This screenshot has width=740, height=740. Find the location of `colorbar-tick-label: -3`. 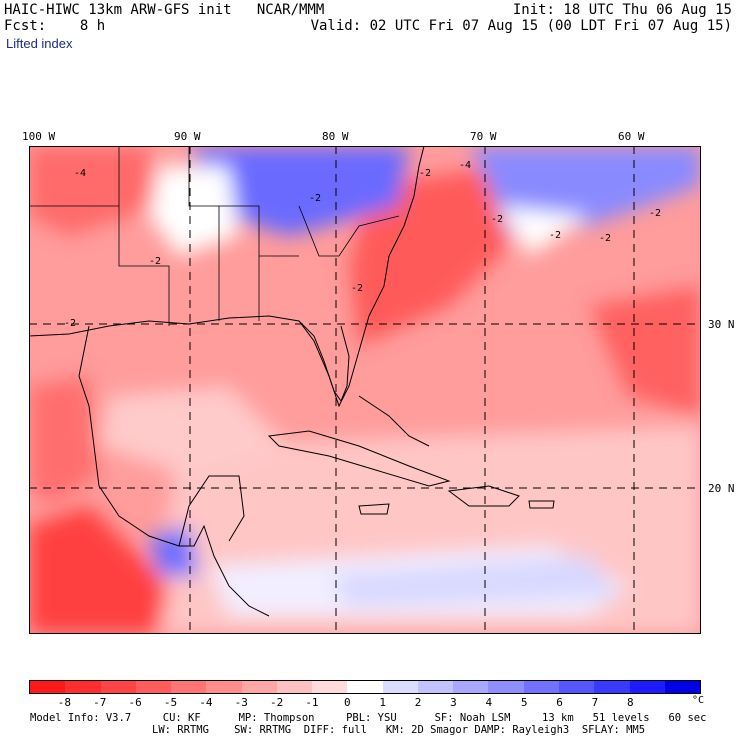

colorbar-tick-label: -3 is located at coordinates (241, 702).